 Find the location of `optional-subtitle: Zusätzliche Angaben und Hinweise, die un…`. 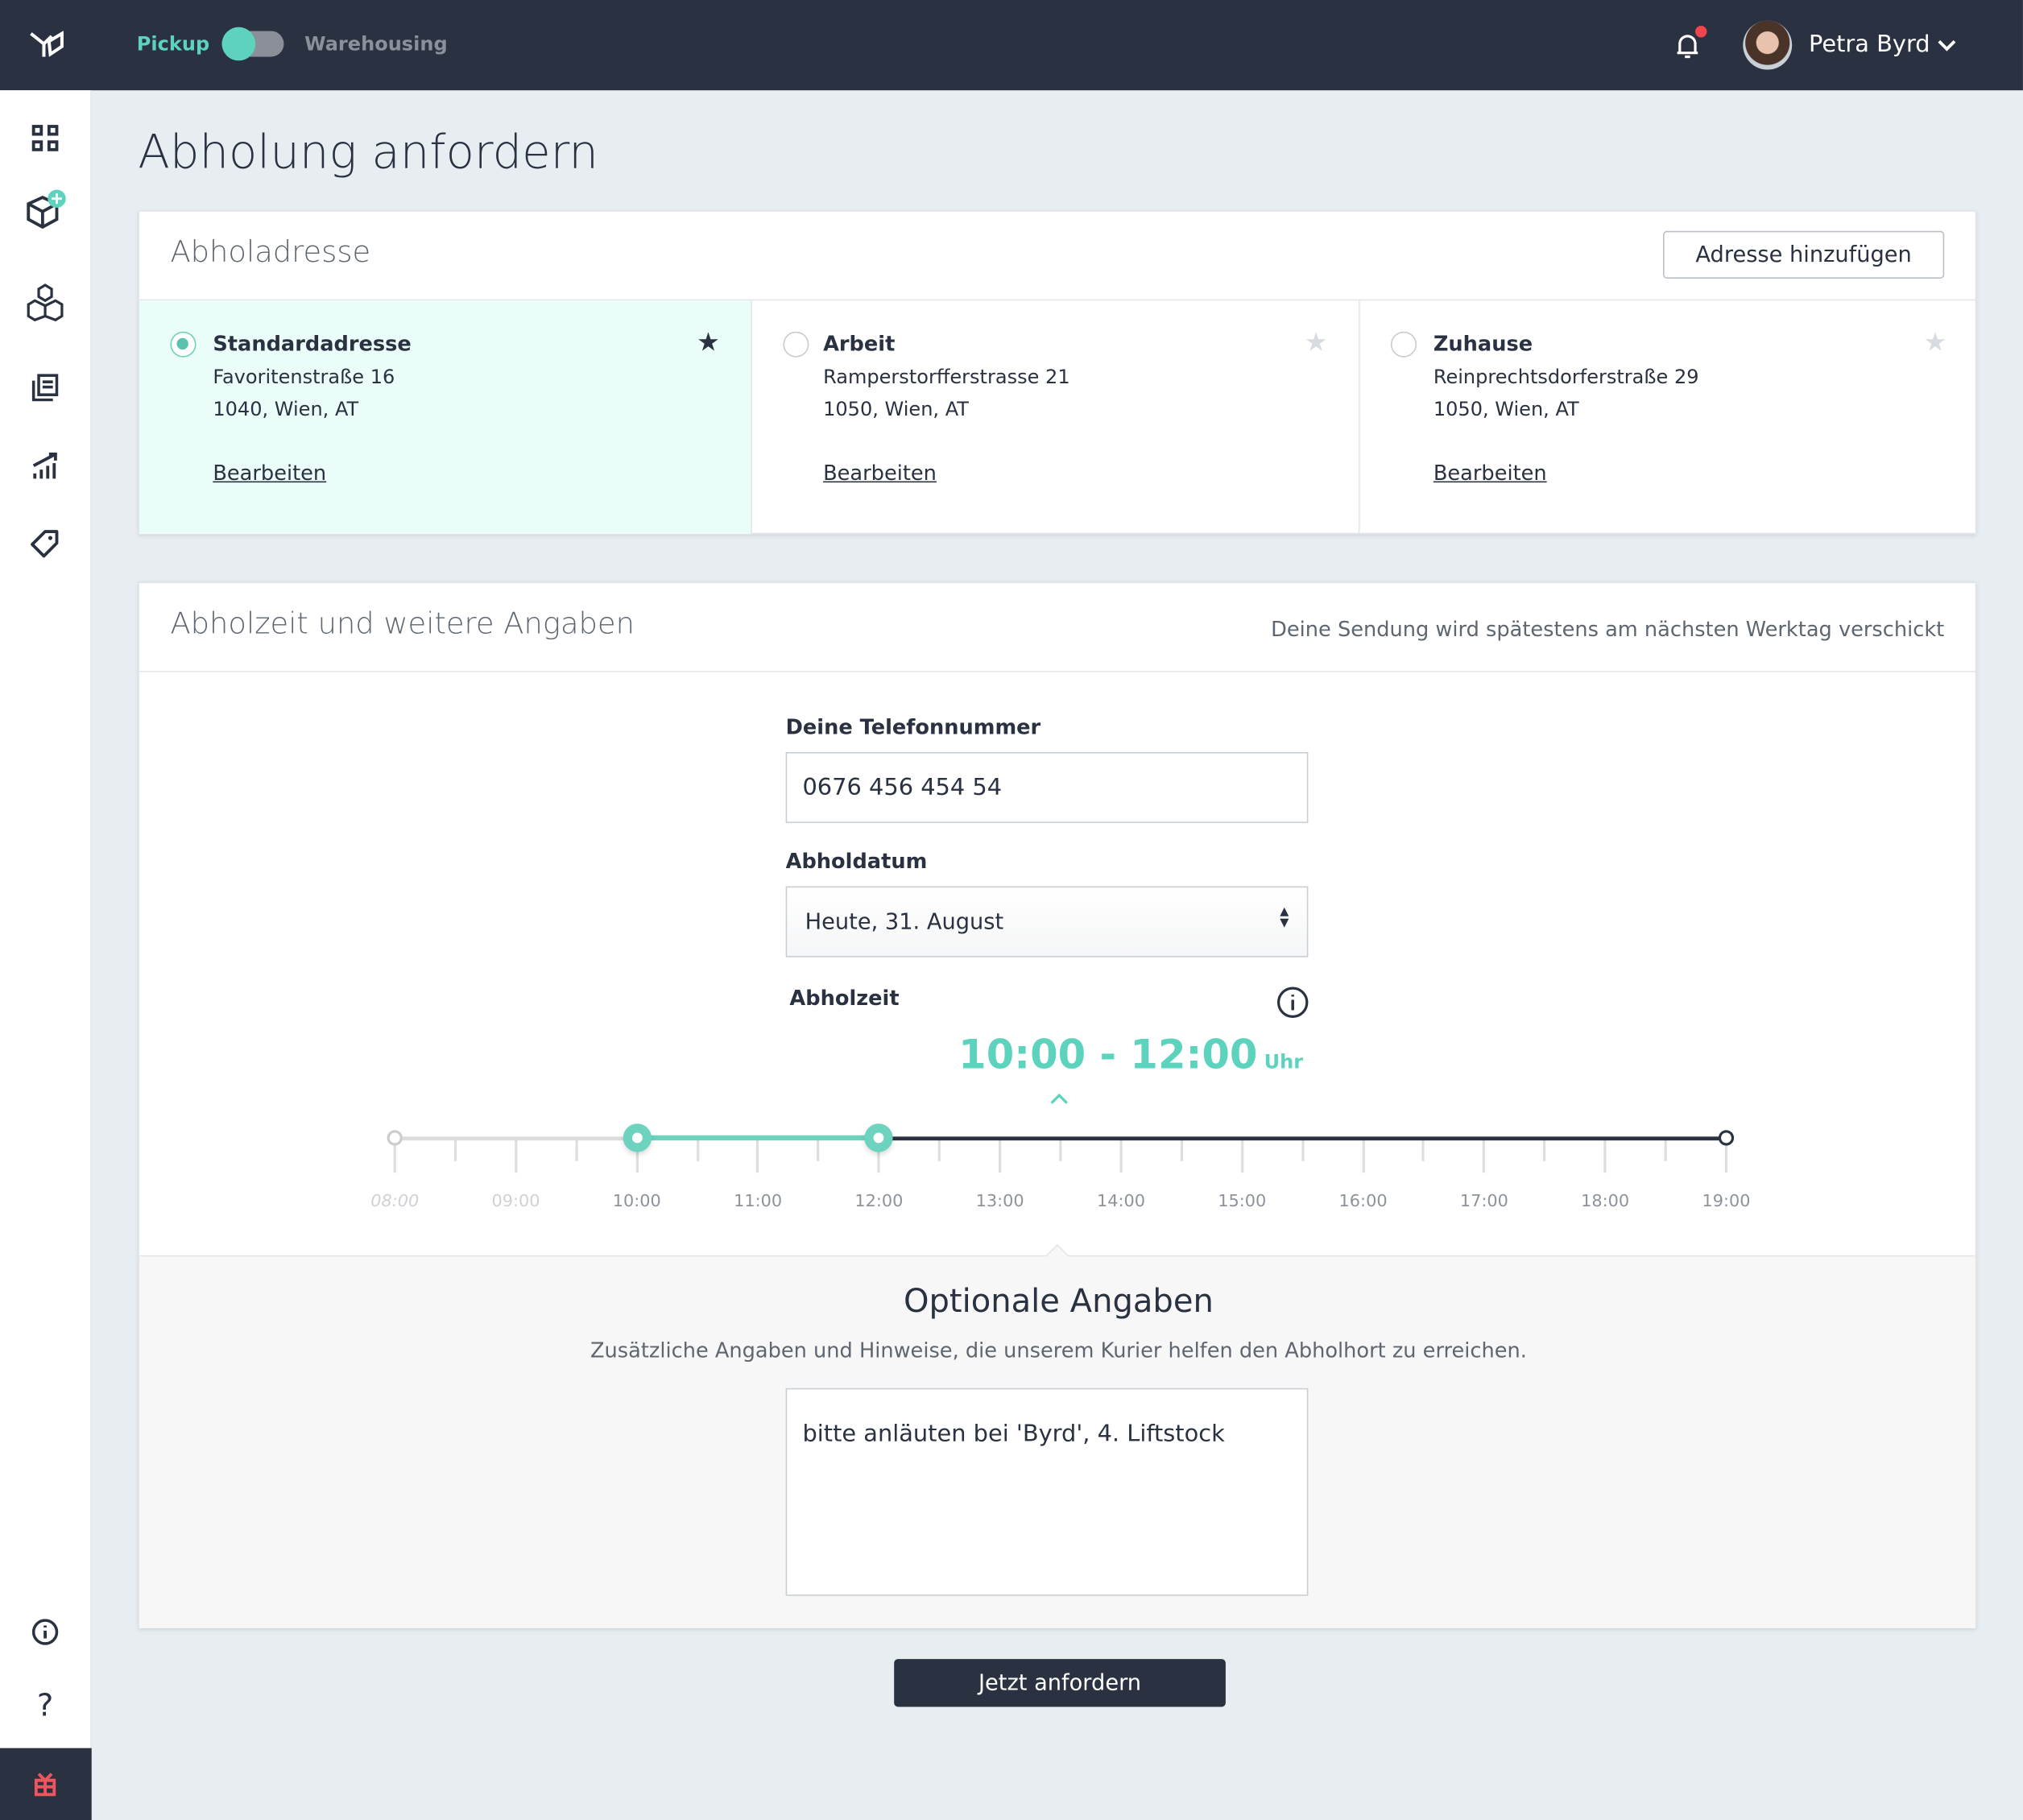

optional-subtitle: Zusätzliche Angaben und Hinweise, die un… is located at coordinates (1058, 1351).